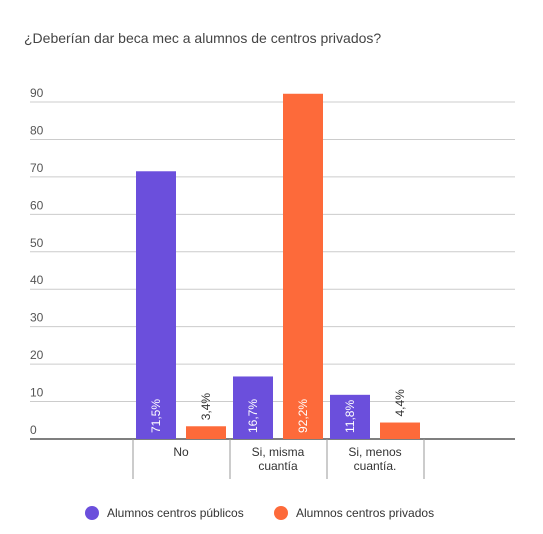  What do you see at coordinates (375, 466) in the screenshot?
I see `x-tick-label: cuantía.` at bounding box center [375, 466].